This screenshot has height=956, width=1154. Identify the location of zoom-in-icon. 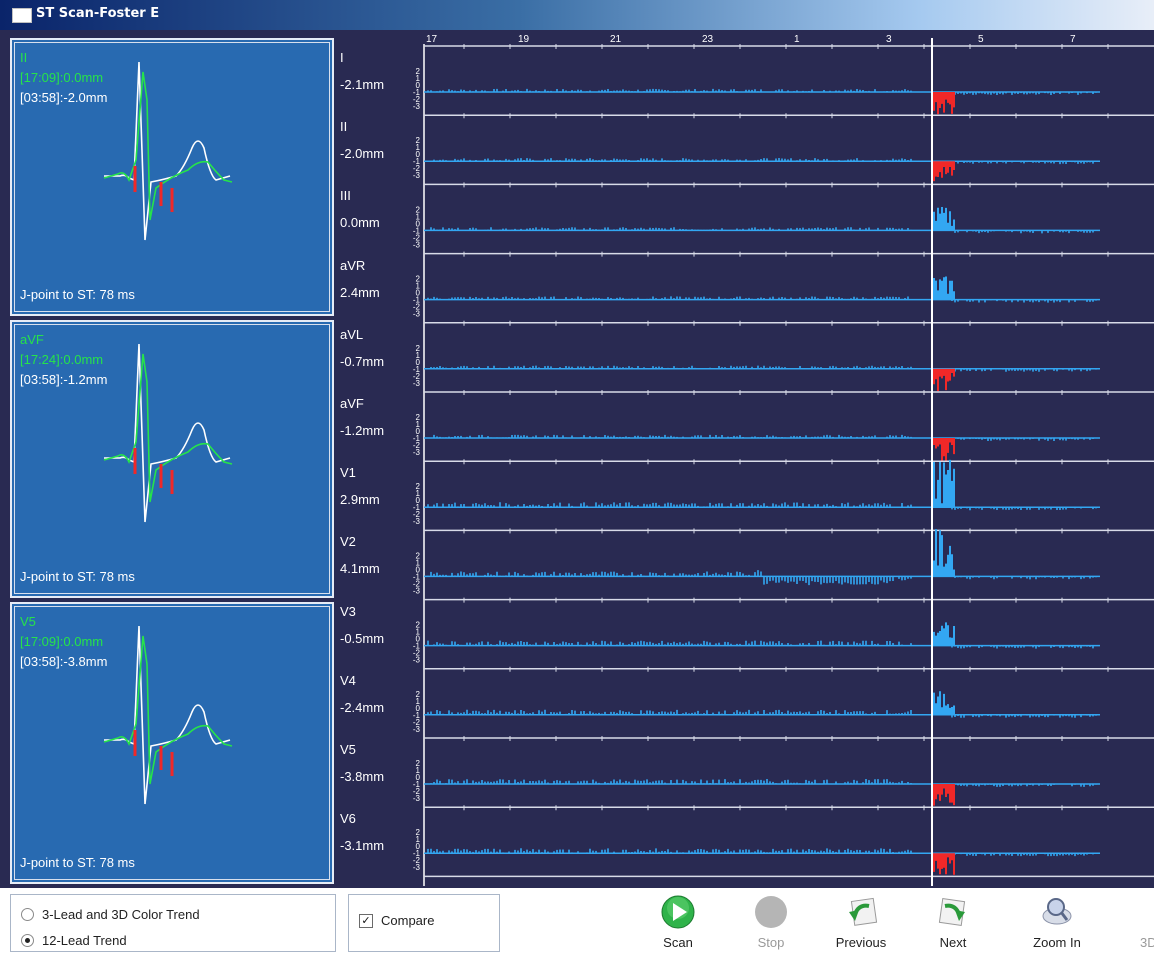
(1057, 911).